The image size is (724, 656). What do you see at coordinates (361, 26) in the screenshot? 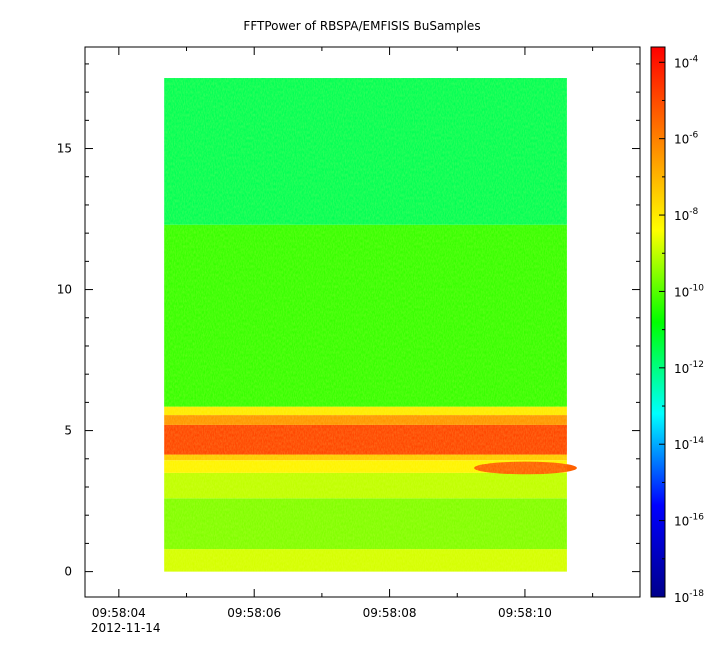
I see `chart-title: FFTPower of RBSPA/EMFISIS BuSamples` at bounding box center [361, 26].